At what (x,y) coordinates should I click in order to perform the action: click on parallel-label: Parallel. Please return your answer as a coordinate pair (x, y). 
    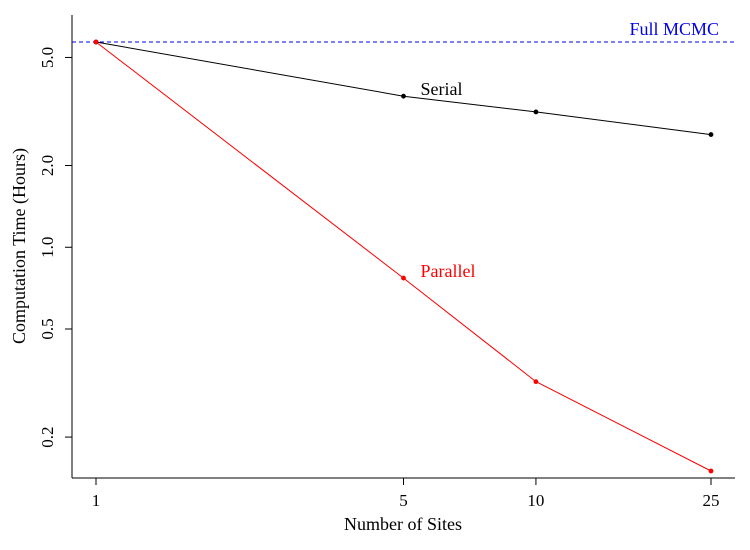
    Looking at the image, I should click on (448, 271).